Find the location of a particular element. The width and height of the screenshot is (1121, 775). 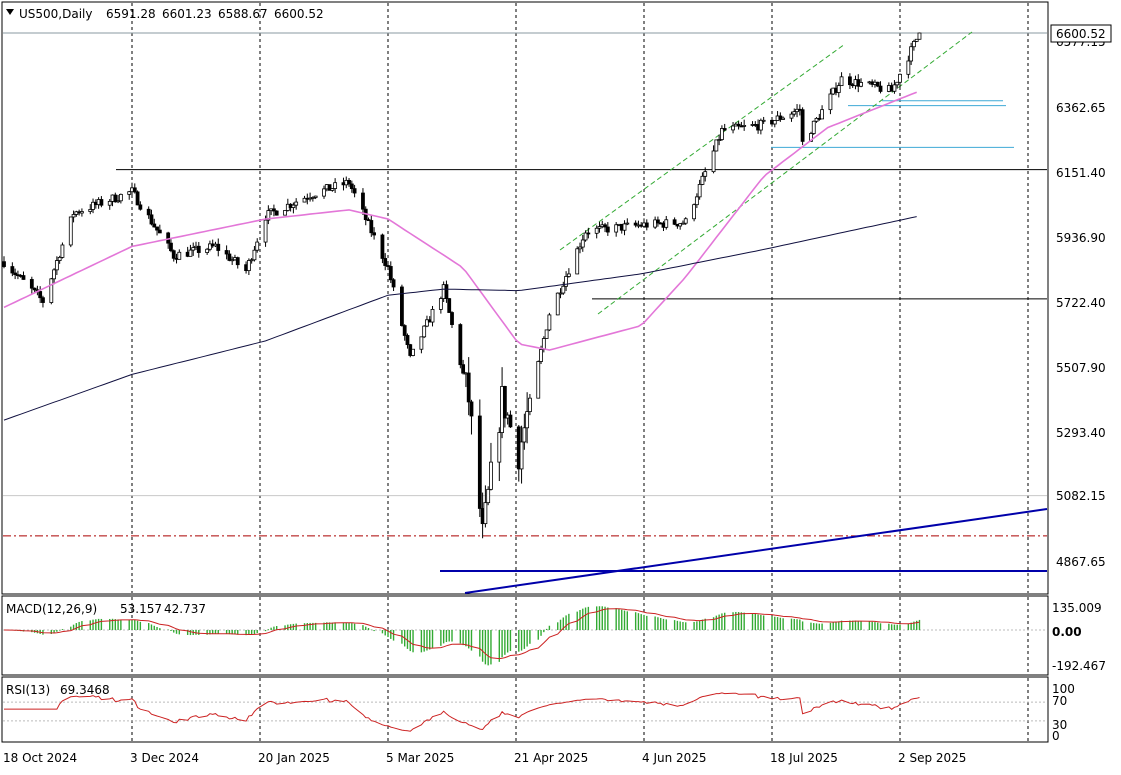

price-tick: 5936.90 is located at coordinates (1081, 238).